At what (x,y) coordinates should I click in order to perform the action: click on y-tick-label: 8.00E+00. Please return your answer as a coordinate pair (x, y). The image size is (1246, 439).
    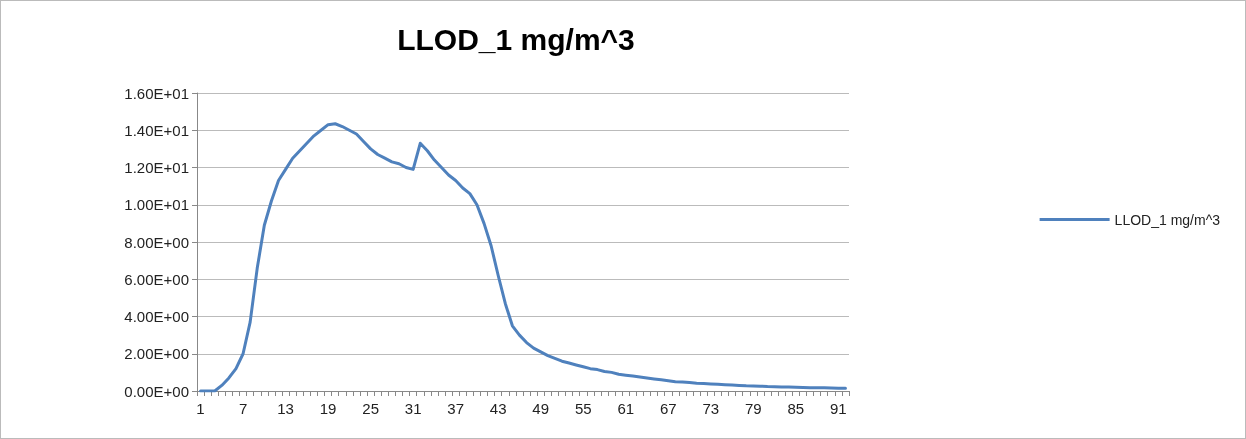
    Looking at the image, I should click on (156, 242).